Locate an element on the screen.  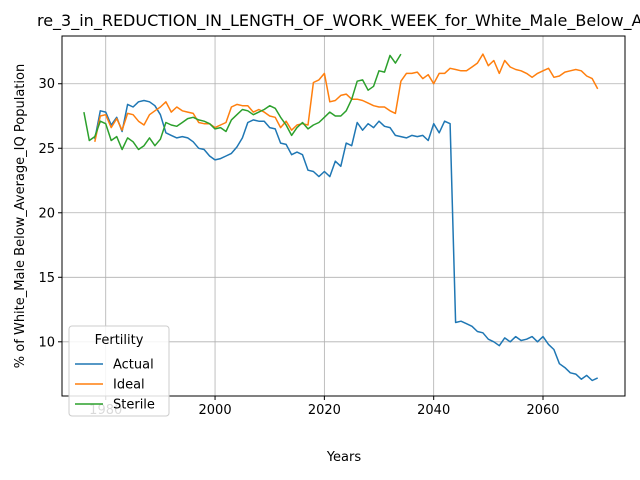
legend-box is located at coordinates (119, 371).